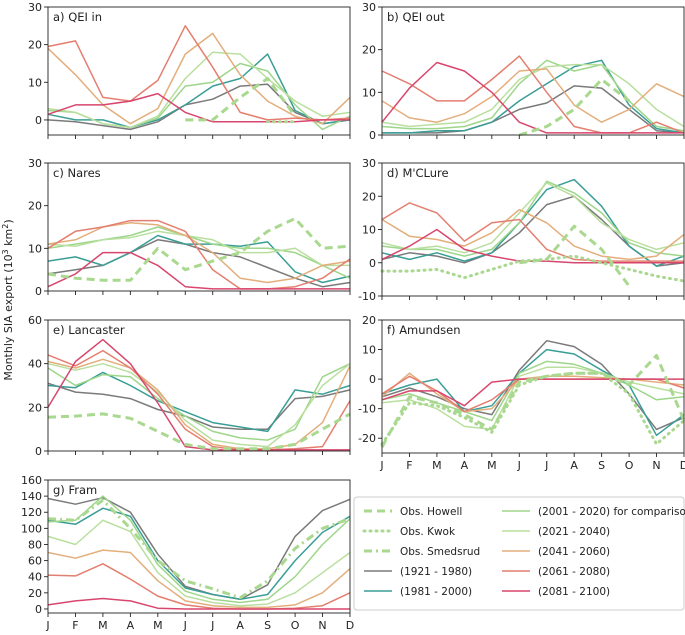 This screenshot has width=685, height=635. I want to click on panel-title-d: d) M'CLure, so click(418, 173).